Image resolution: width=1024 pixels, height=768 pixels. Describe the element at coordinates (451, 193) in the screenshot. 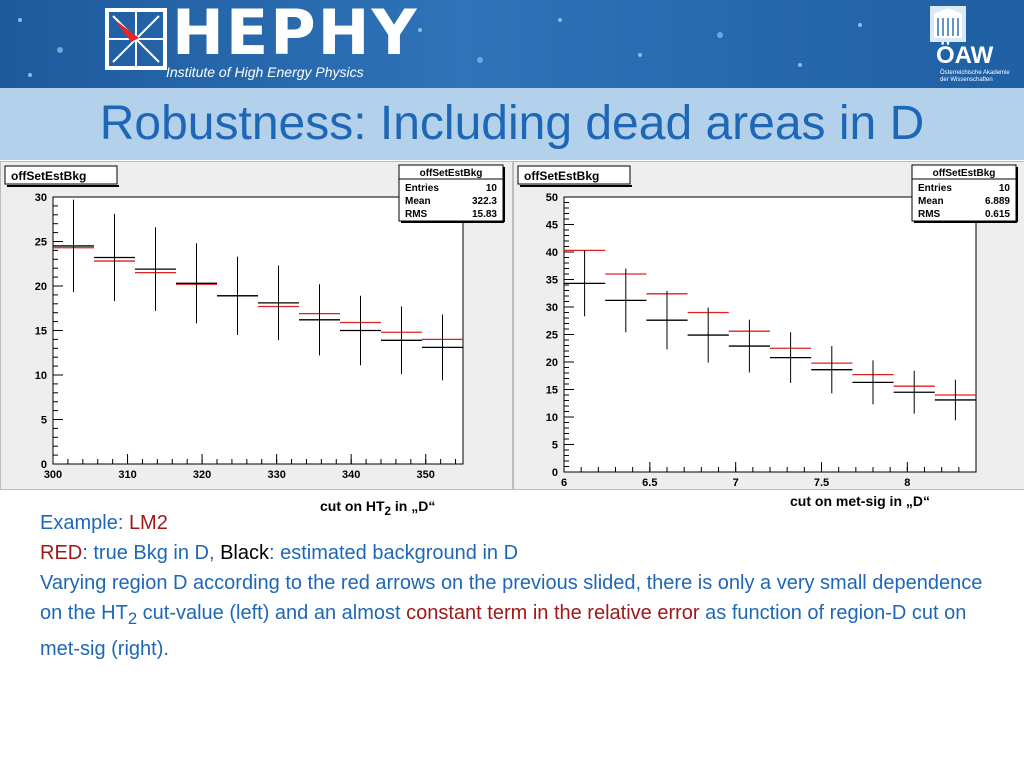

I see `stats-box` at that location.